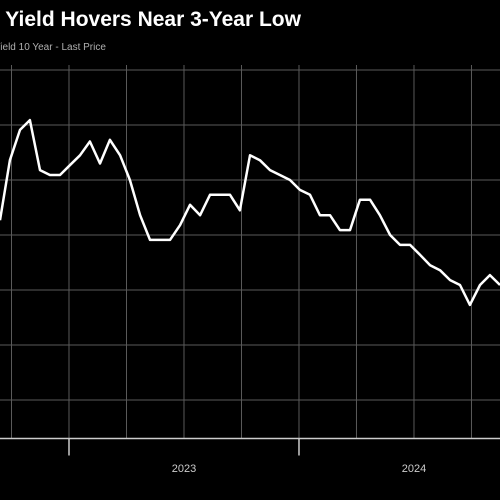 This screenshot has width=500, height=500. I want to click on x-tick-label: 2024, so click(414, 469).